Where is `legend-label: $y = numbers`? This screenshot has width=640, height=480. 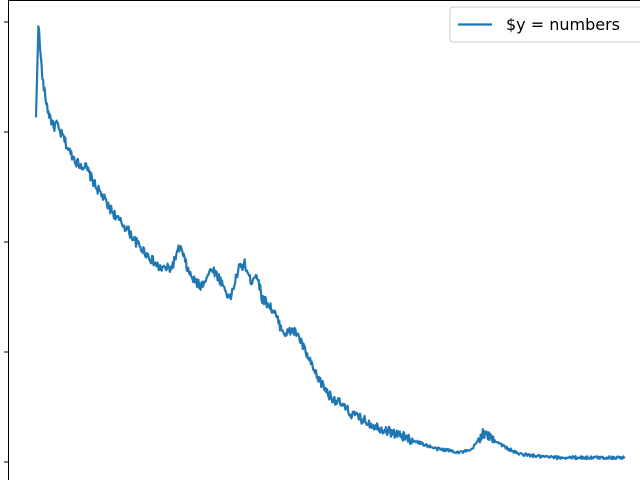 legend-label: $y = numbers is located at coordinates (563, 24).